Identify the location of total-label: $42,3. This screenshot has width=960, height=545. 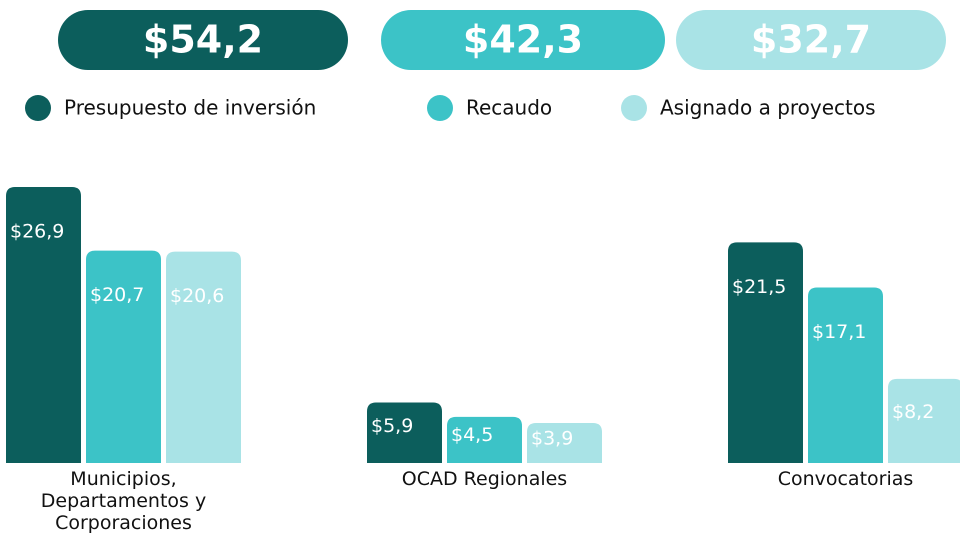
(523, 40).